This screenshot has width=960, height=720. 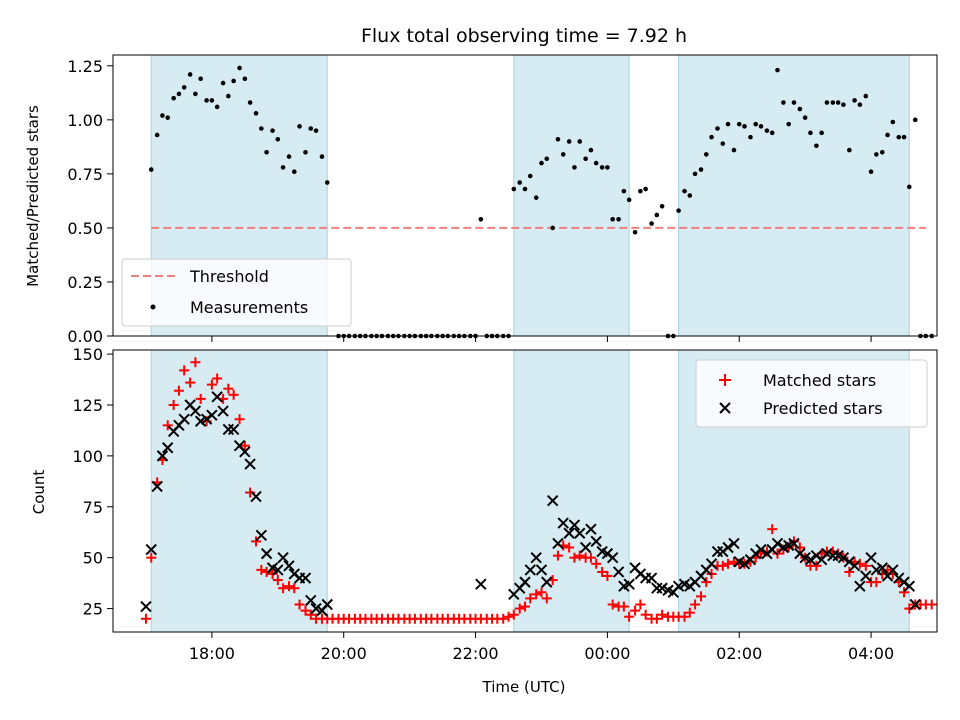 What do you see at coordinates (524, 36) in the screenshot?
I see `chart-title: Flux total observing time = 7.92 h` at bounding box center [524, 36].